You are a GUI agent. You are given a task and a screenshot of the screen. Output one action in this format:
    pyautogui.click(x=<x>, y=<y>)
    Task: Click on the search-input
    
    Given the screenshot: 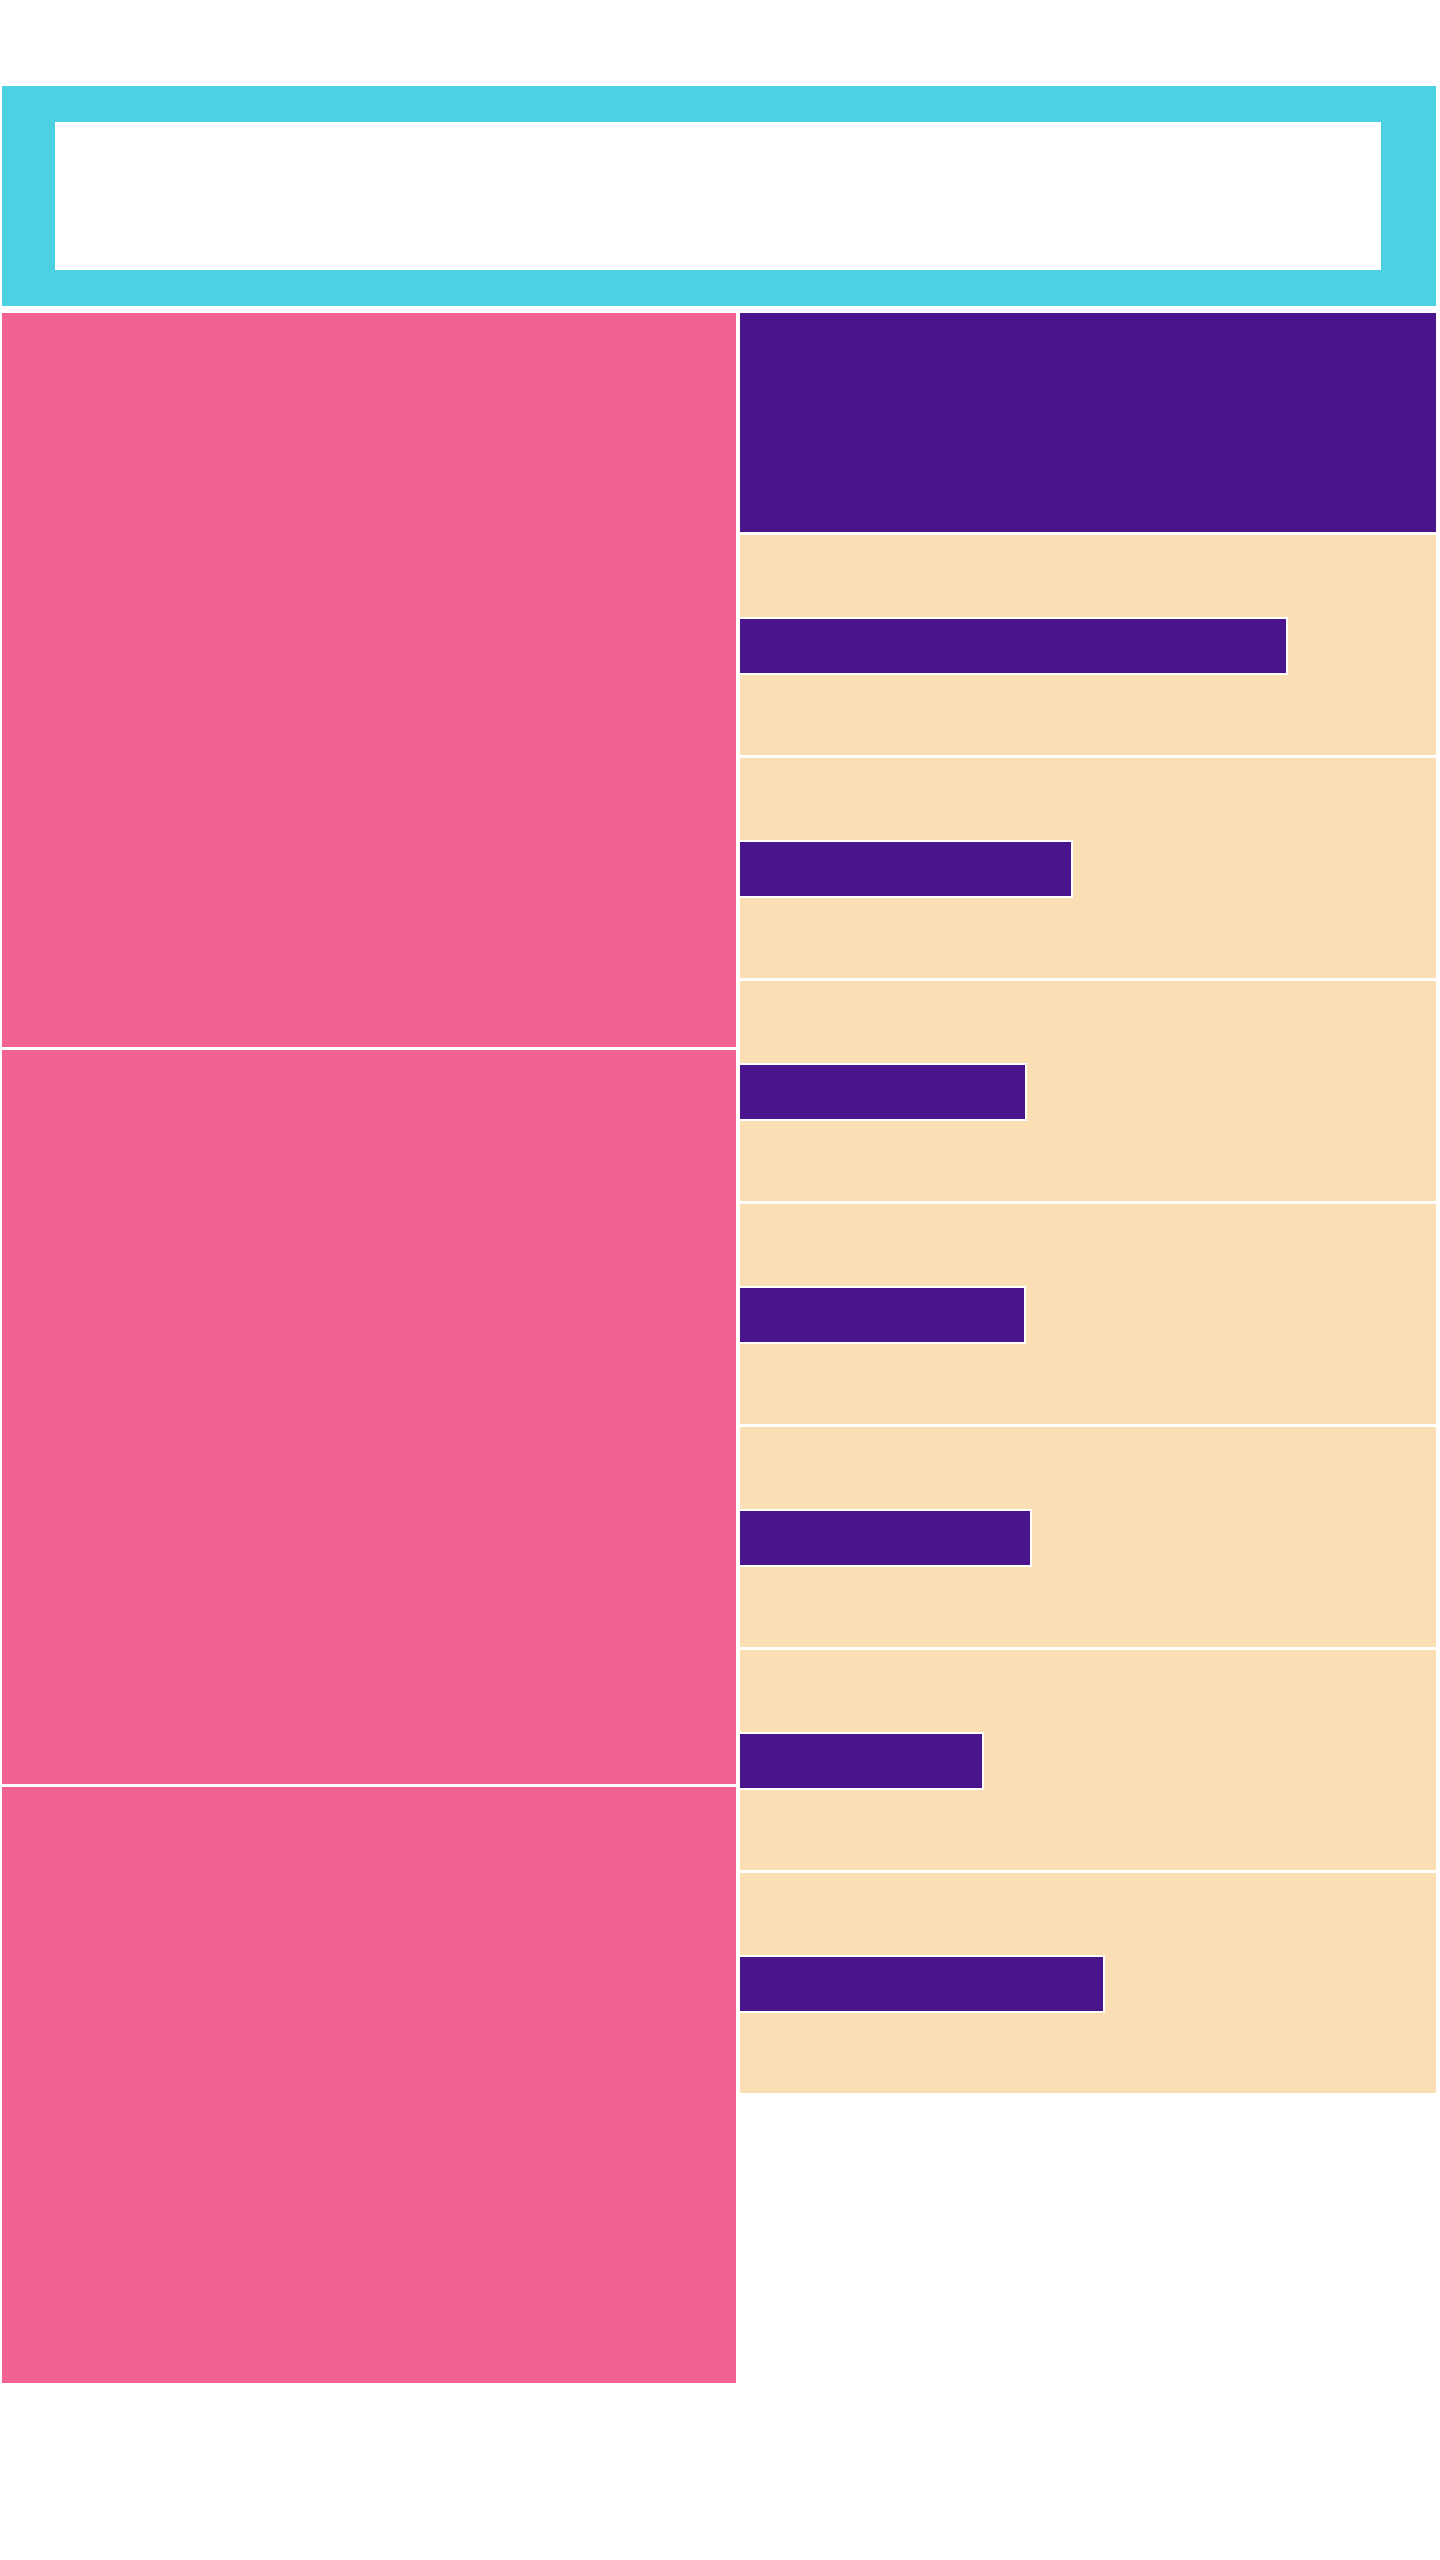 What is the action you would take?
    pyautogui.click(x=718, y=196)
    